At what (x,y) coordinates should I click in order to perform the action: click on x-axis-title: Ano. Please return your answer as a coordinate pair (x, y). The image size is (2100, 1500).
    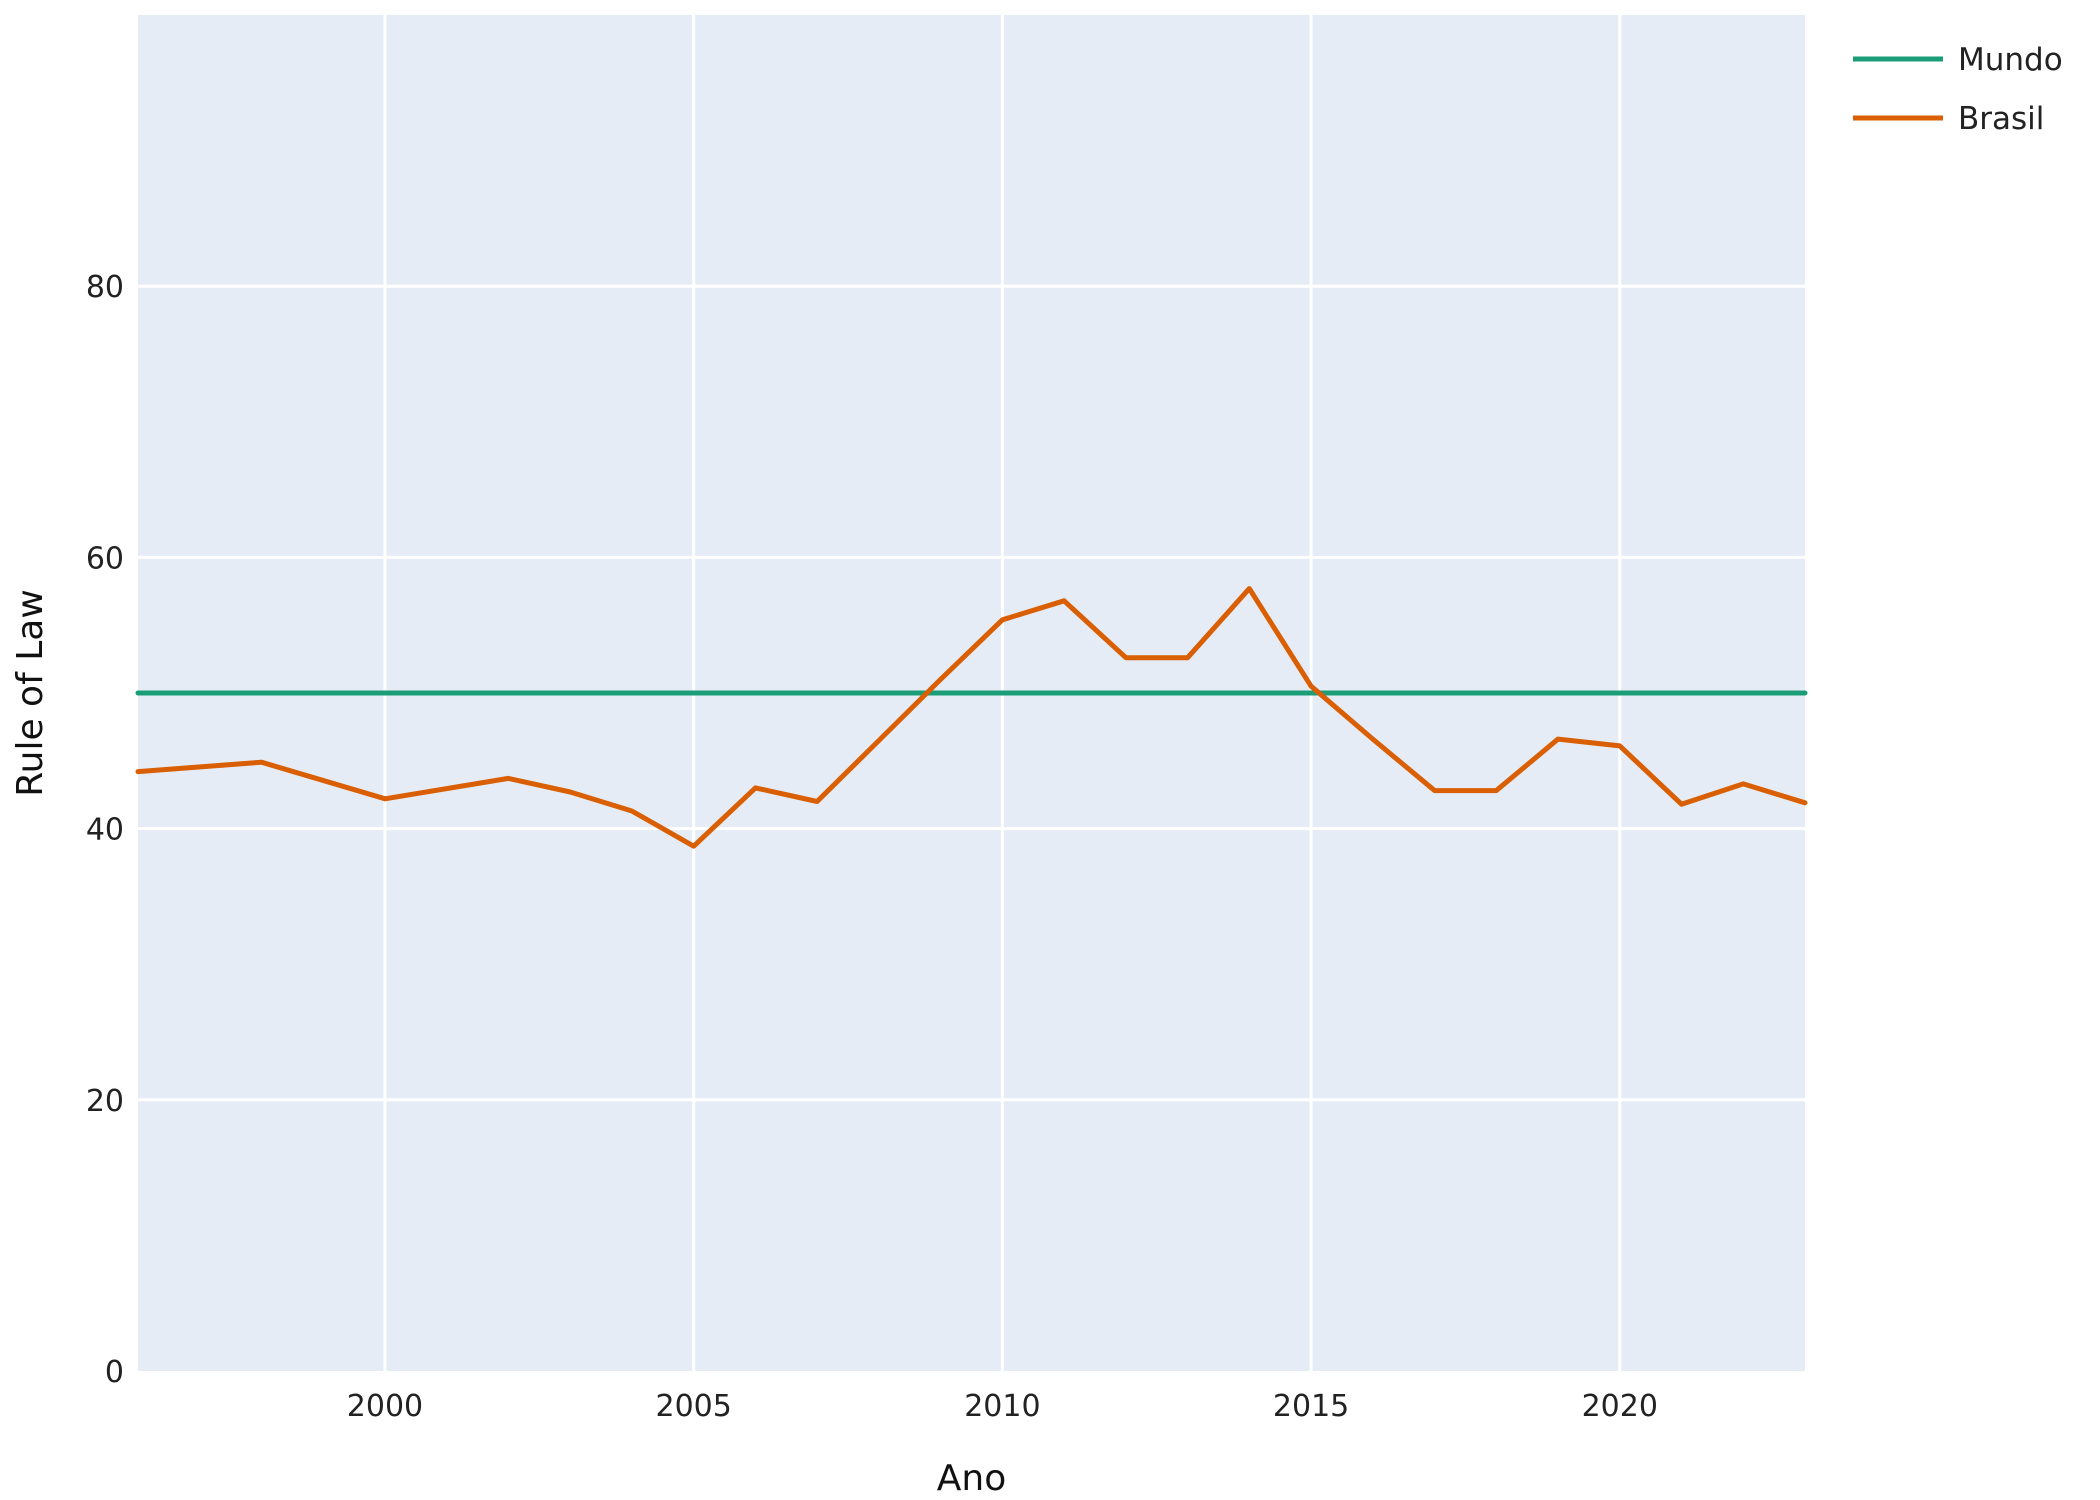
    Looking at the image, I should click on (971, 1478).